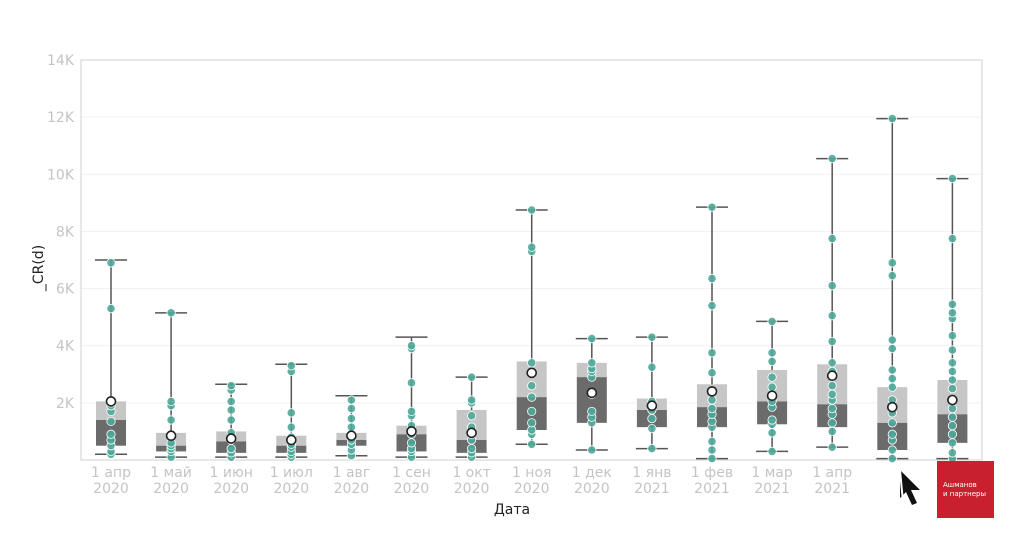  Describe the element at coordinates (61, 61) in the screenshot. I see `y-tick-label: 14K` at that location.